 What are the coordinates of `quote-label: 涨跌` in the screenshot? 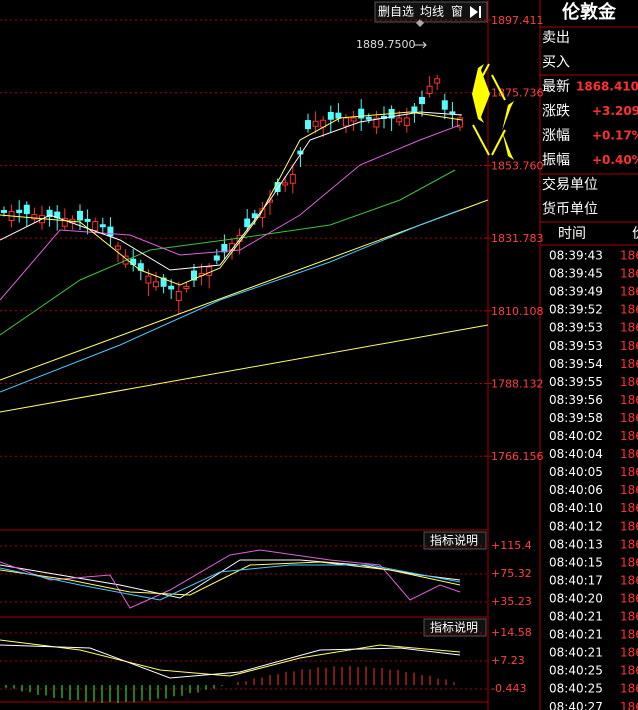 It's located at (556, 112).